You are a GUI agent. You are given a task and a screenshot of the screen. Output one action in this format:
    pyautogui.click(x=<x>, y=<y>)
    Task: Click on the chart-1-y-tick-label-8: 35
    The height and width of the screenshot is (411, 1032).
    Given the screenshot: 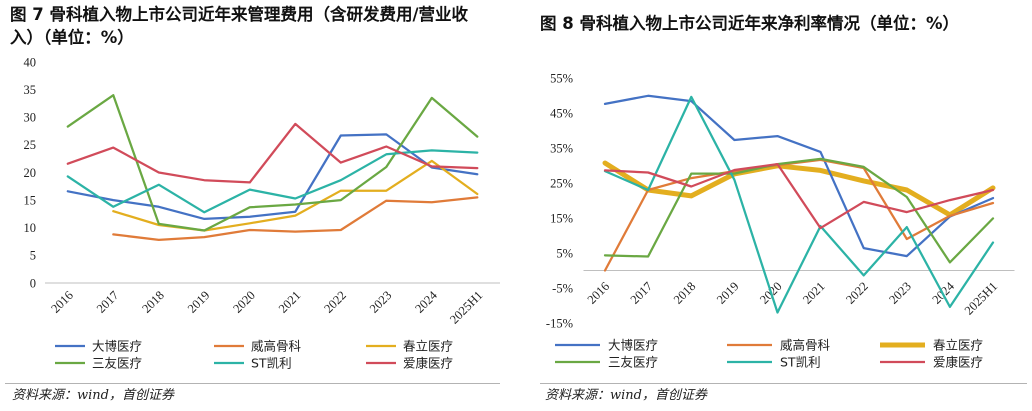 What is the action you would take?
    pyautogui.click(x=30, y=90)
    